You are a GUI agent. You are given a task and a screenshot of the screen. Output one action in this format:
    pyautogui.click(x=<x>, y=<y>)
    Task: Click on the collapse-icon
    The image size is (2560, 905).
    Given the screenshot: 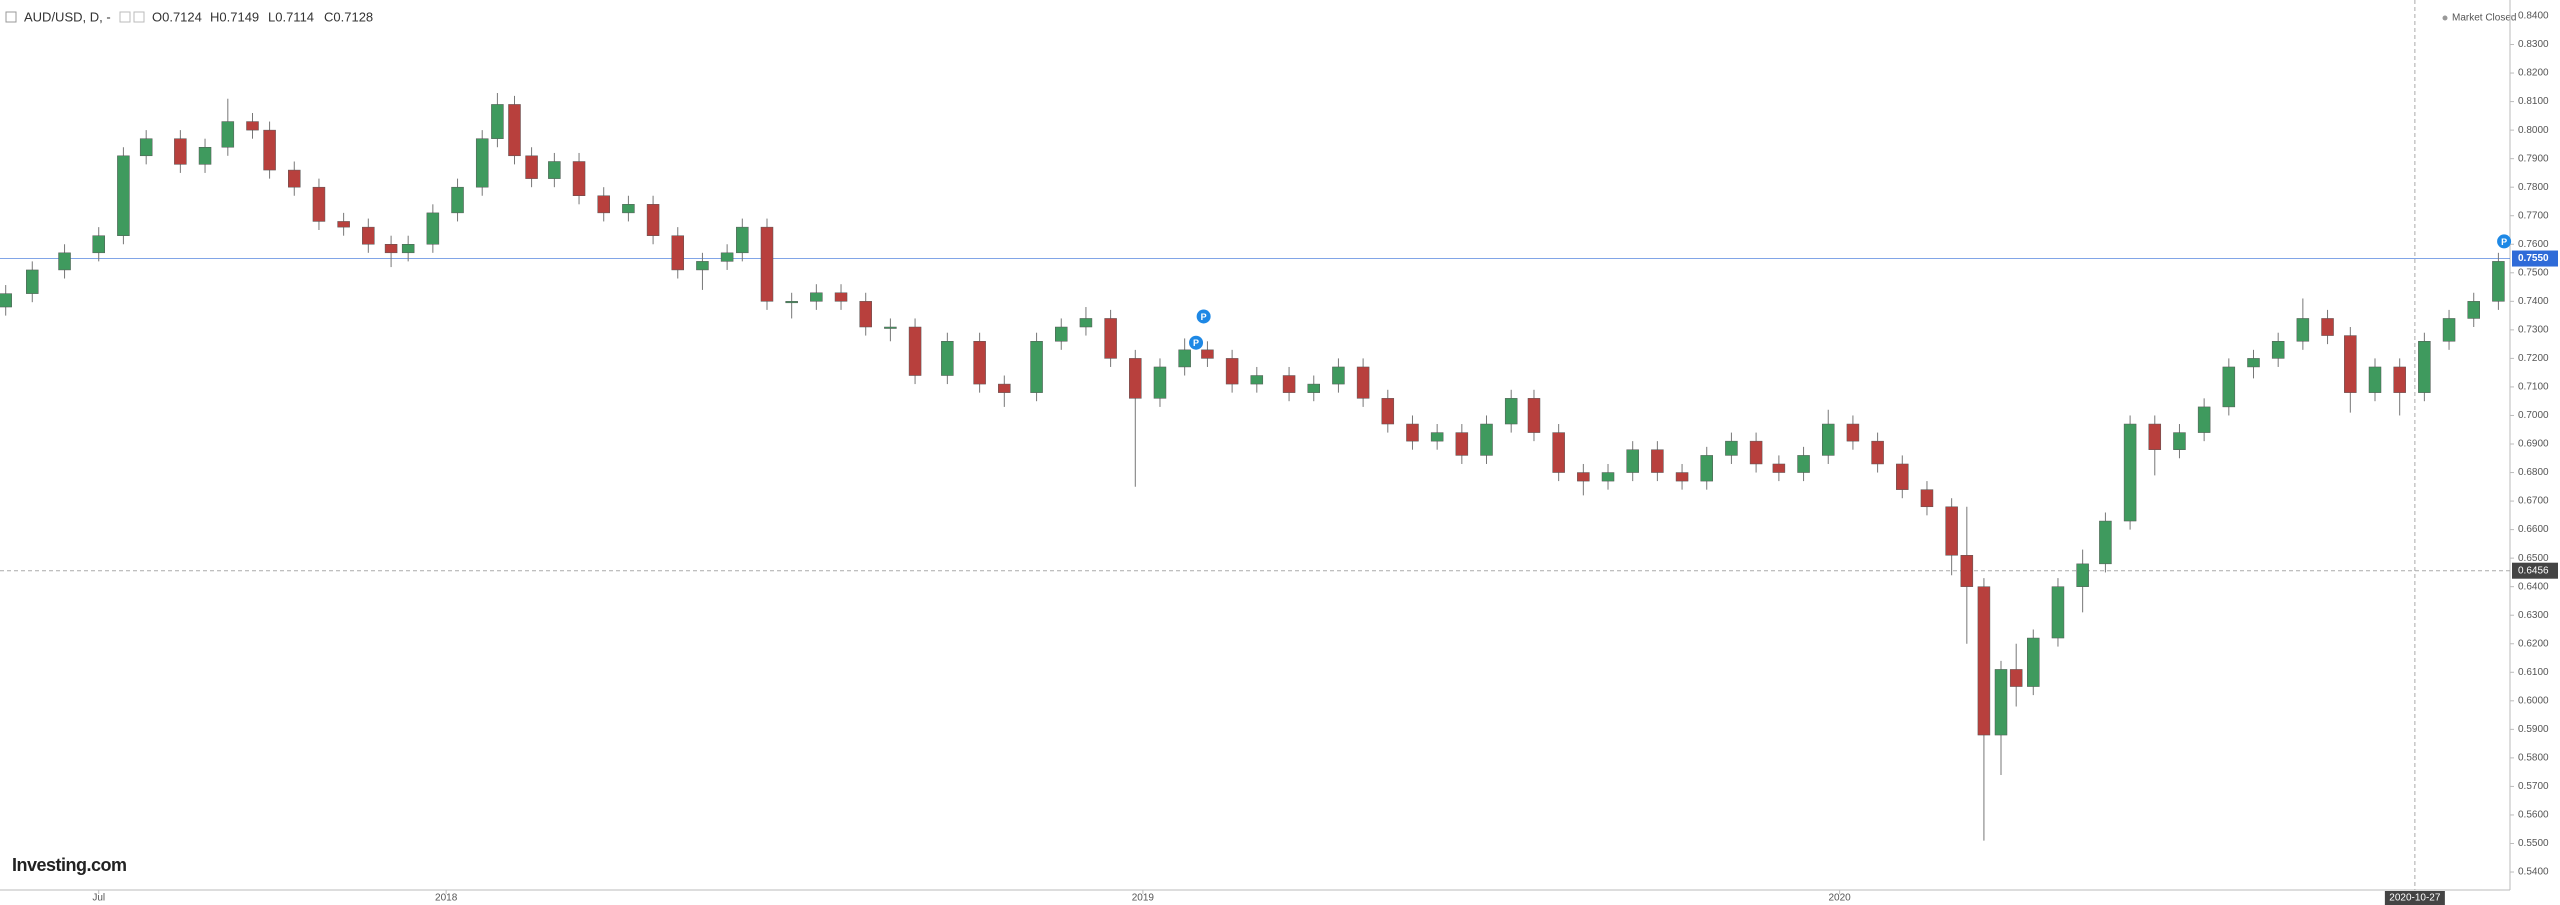 What is the action you would take?
    pyautogui.click(x=11, y=17)
    